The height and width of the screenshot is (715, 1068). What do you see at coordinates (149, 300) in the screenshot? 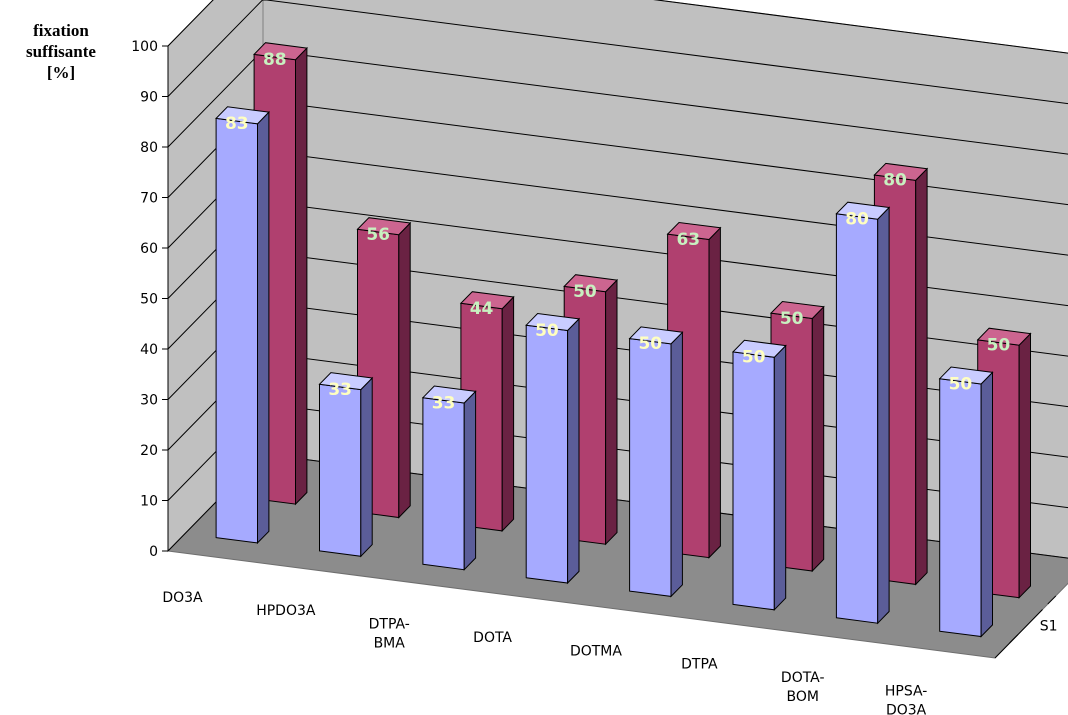
I see `y-tick-label: 50` at bounding box center [149, 300].